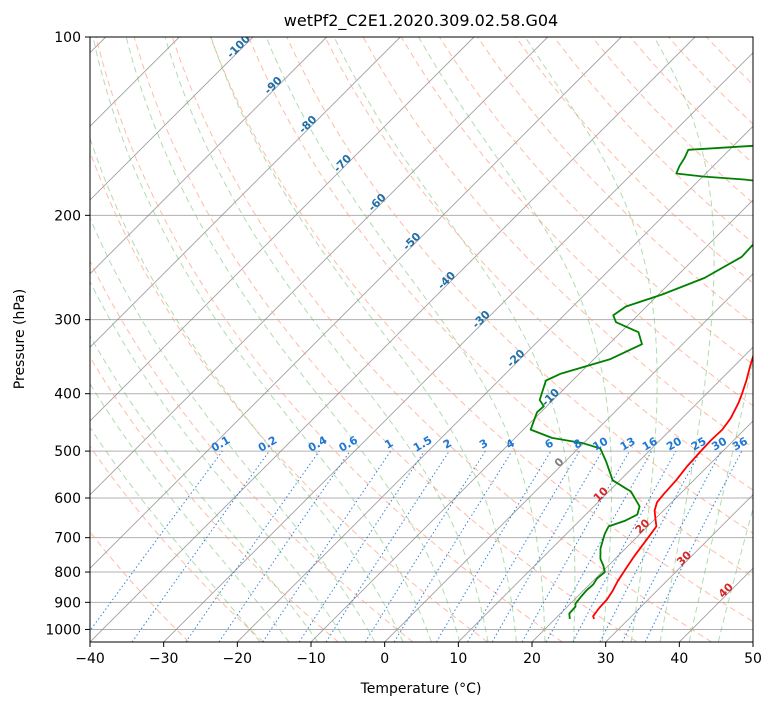 This screenshot has width=775, height=708. Describe the element at coordinates (67, 216) in the screenshot. I see `y-tick-label: 200` at that location.